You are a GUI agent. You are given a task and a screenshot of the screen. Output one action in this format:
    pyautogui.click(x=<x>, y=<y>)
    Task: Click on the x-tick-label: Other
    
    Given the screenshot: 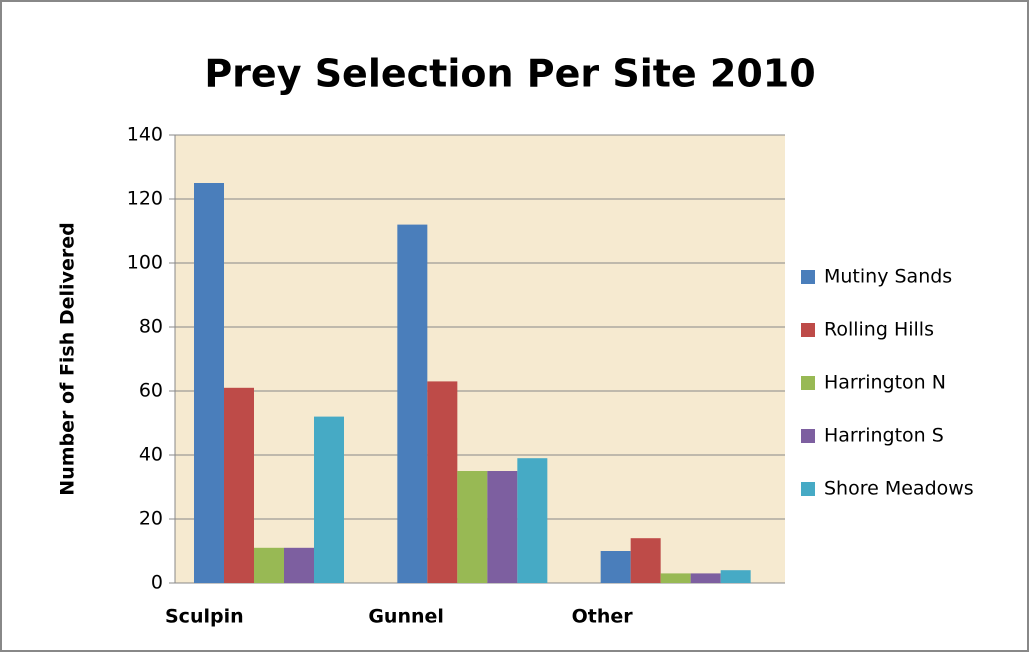 What is the action you would take?
    pyautogui.click(x=603, y=617)
    